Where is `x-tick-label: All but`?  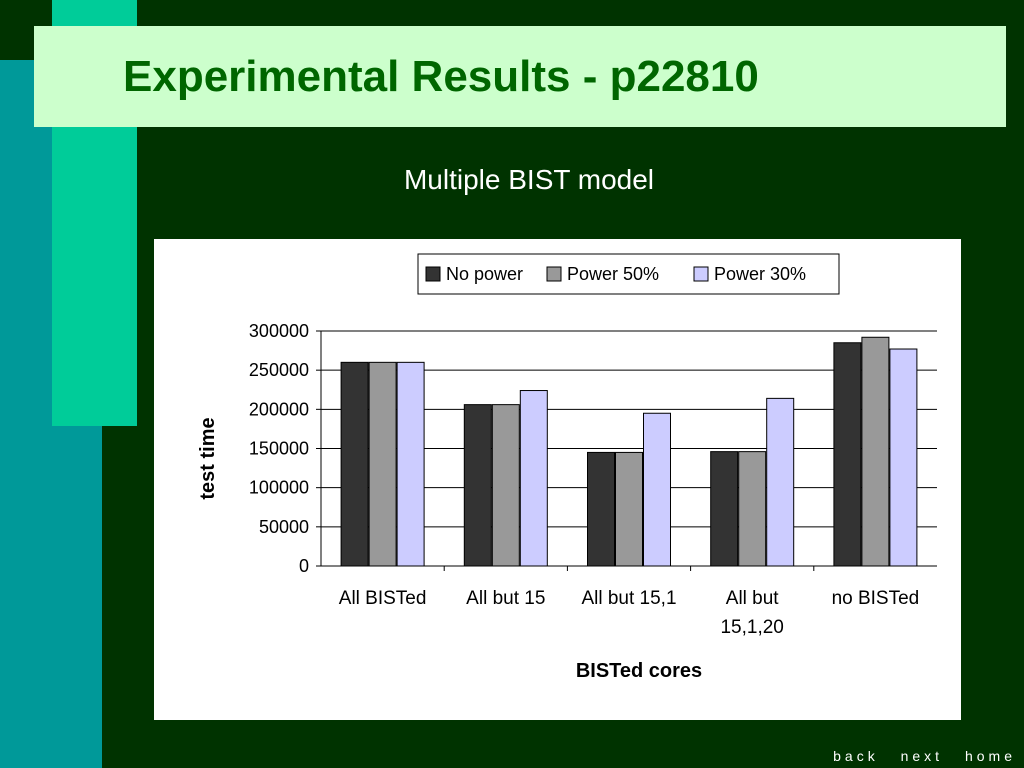
x-tick-label: All but is located at coordinates (753, 598).